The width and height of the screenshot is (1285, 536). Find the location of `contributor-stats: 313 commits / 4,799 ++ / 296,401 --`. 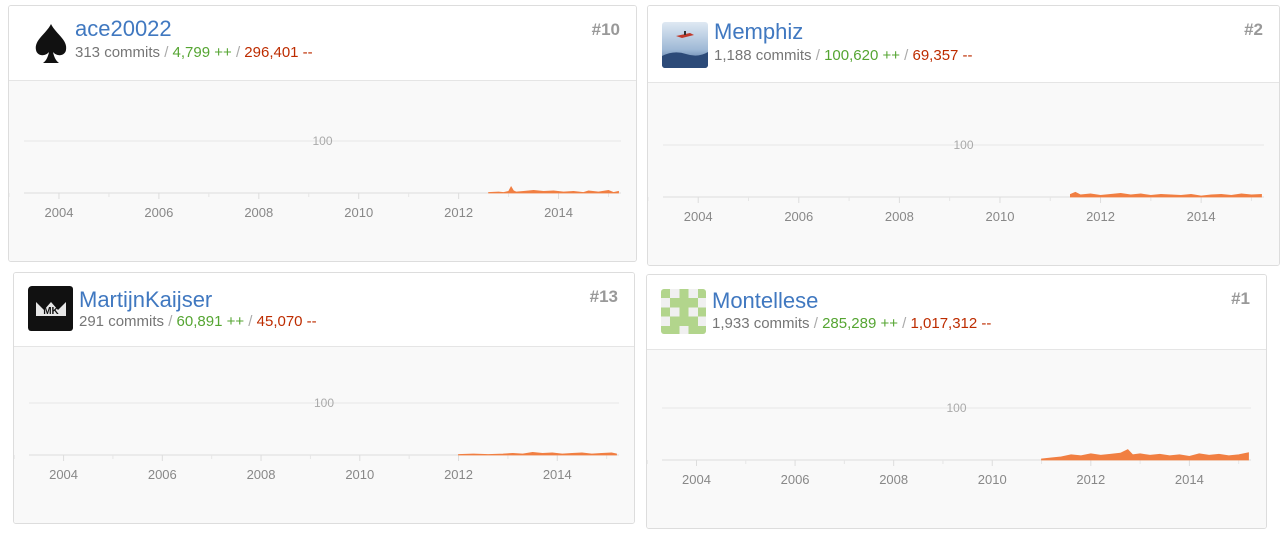

contributor-stats: 313 commits / 4,799 ++ / 296,401 -- is located at coordinates (194, 52).